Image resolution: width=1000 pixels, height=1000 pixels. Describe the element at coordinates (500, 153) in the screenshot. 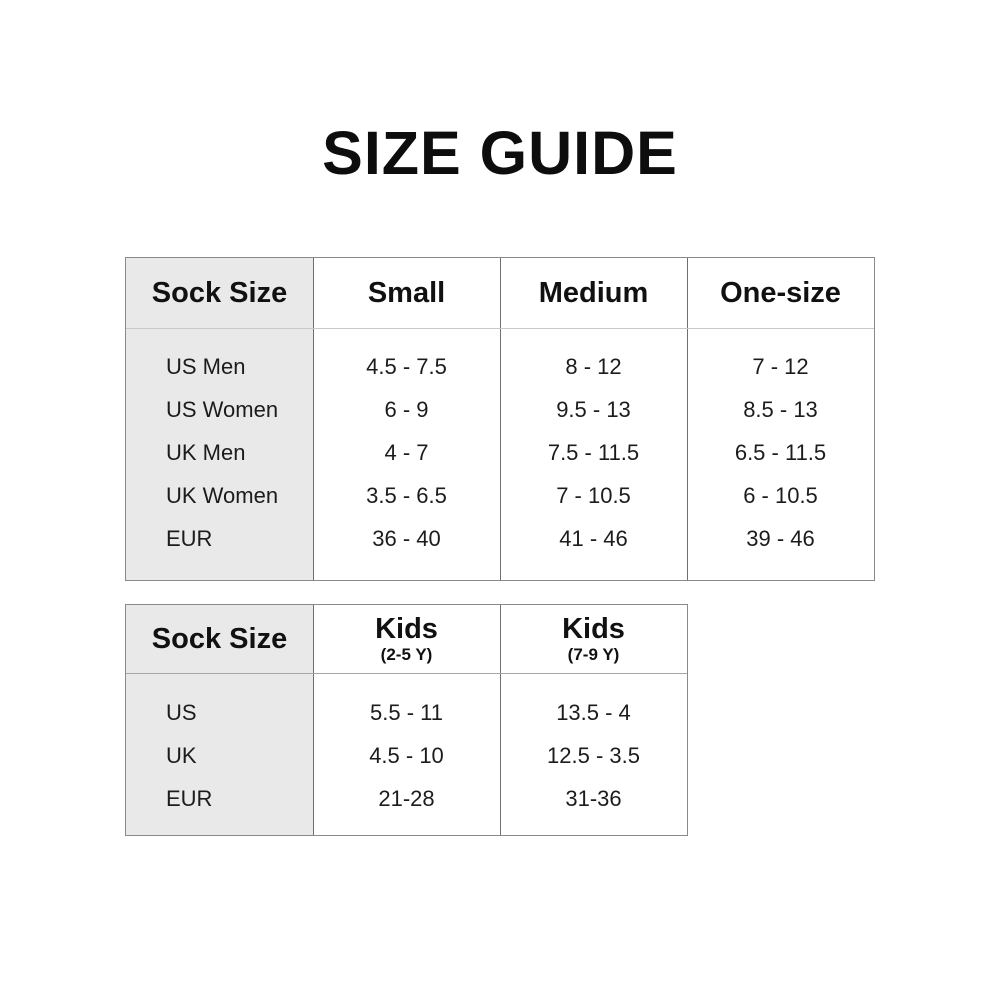

I see `page-title: SIZE GUIDE` at that location.